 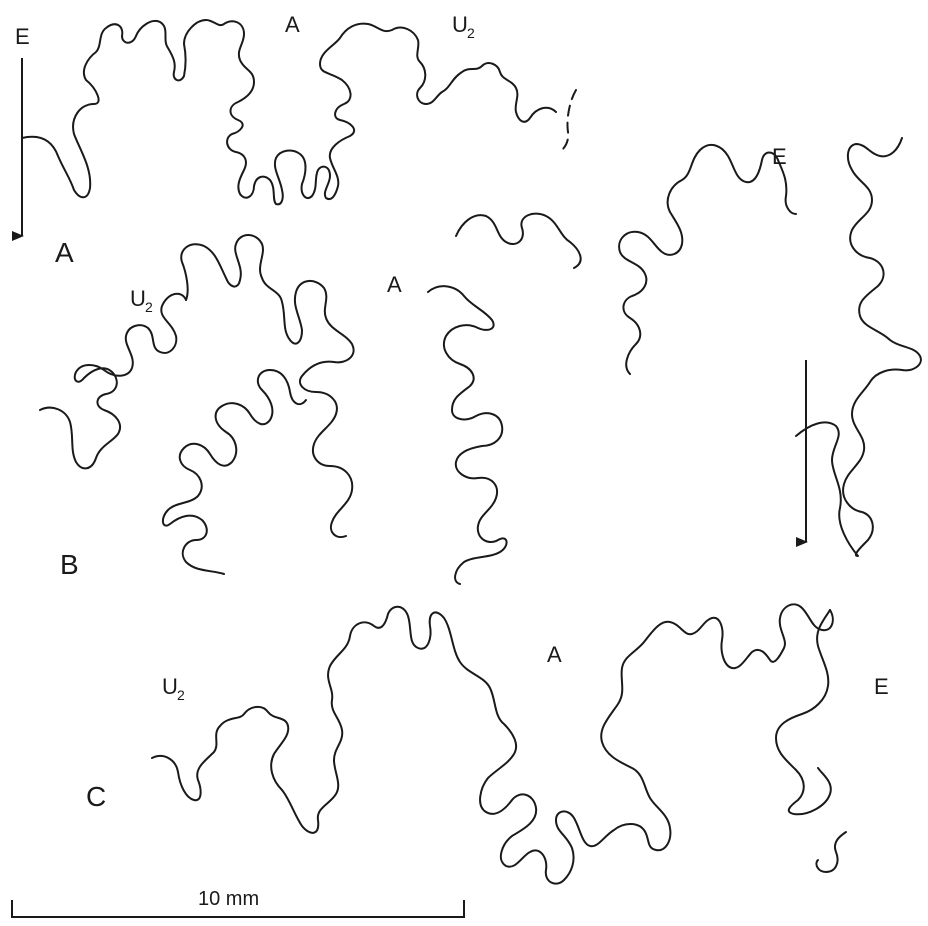 What do you see at coordinates (707, 259) in the screenshot?
I see `panel-b-suture-e-lobe` at bounding box center [707, 259].